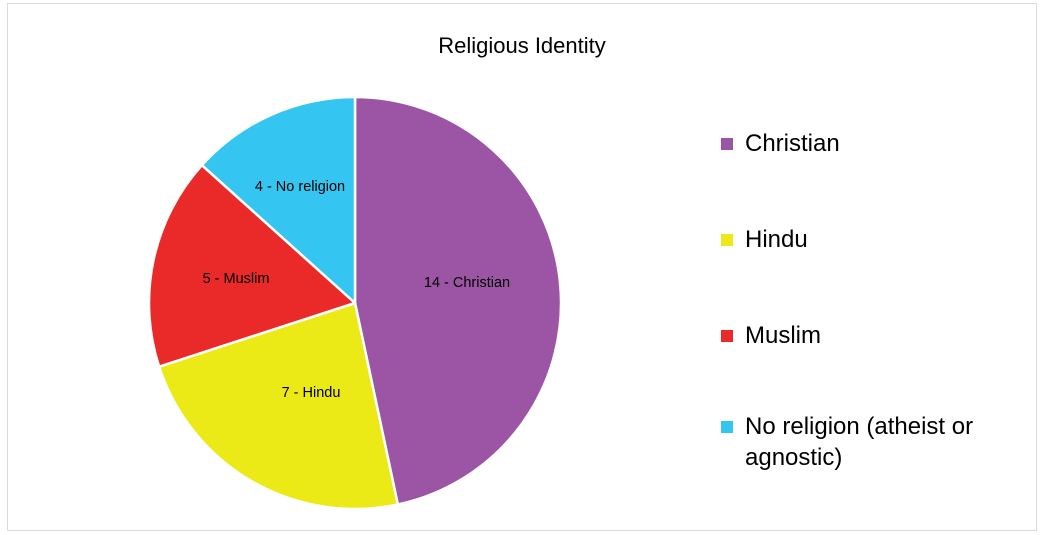  I want to click on data-label-christian: 14 - Christian, so click(467, 283).